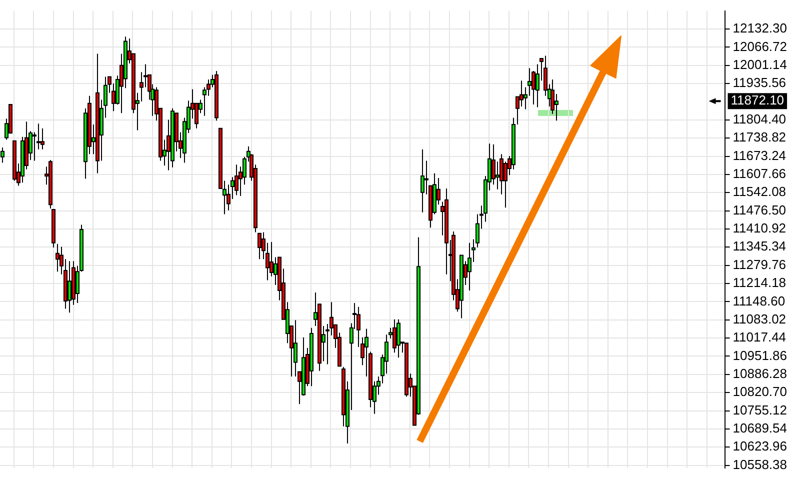 The height and width of the screenshot is (479, 792). Describe the element at coordinates (760, 46) in the screenshot. I see `y-tick-label: 12066.72` at that location.